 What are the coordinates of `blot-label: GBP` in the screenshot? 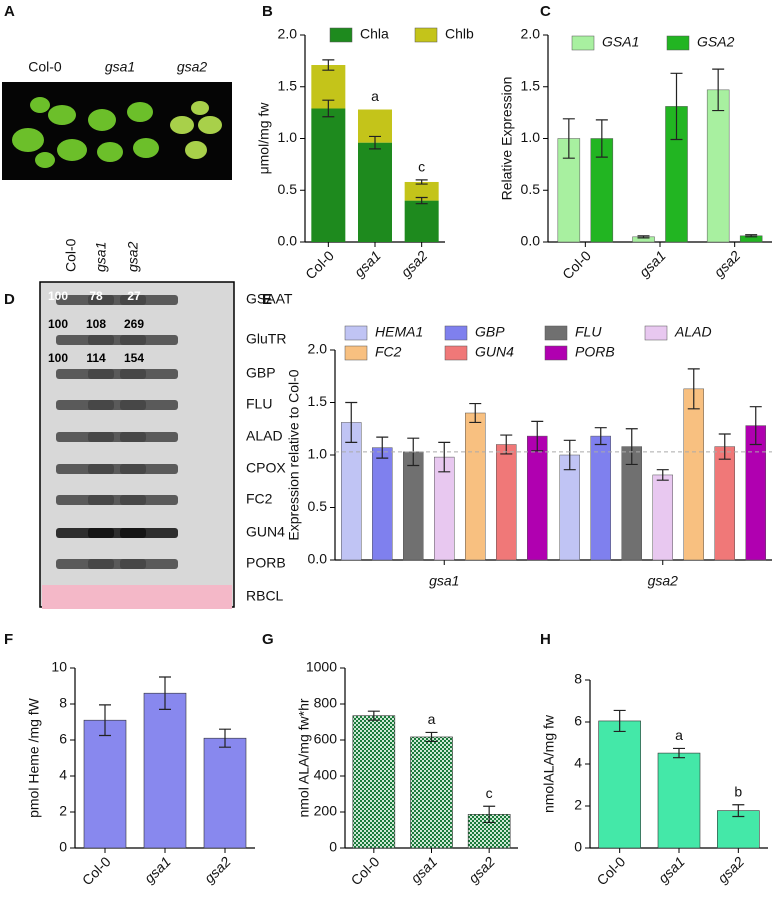 It's located at (261, 373).